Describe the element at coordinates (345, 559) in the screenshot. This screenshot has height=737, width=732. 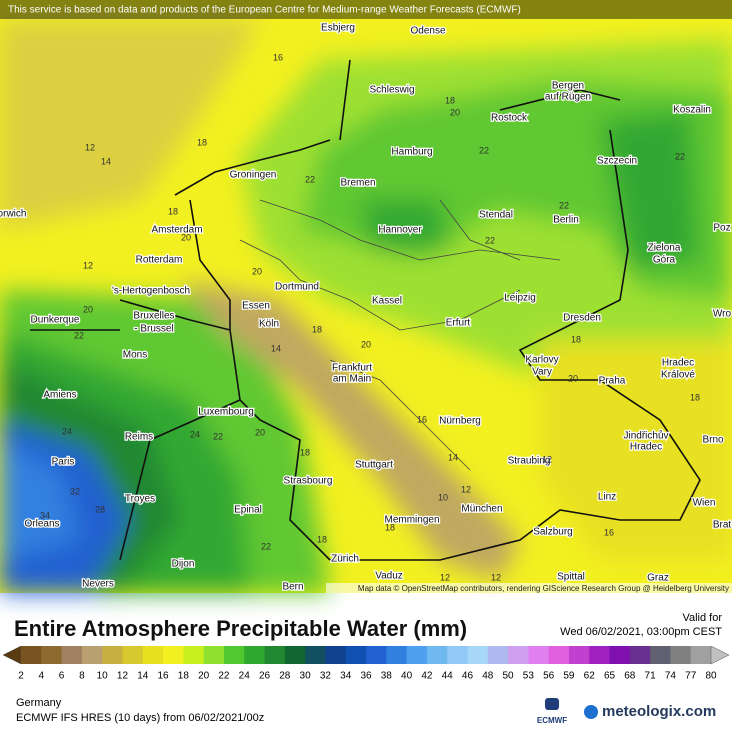
I see `place-label: Zürich` at that location.